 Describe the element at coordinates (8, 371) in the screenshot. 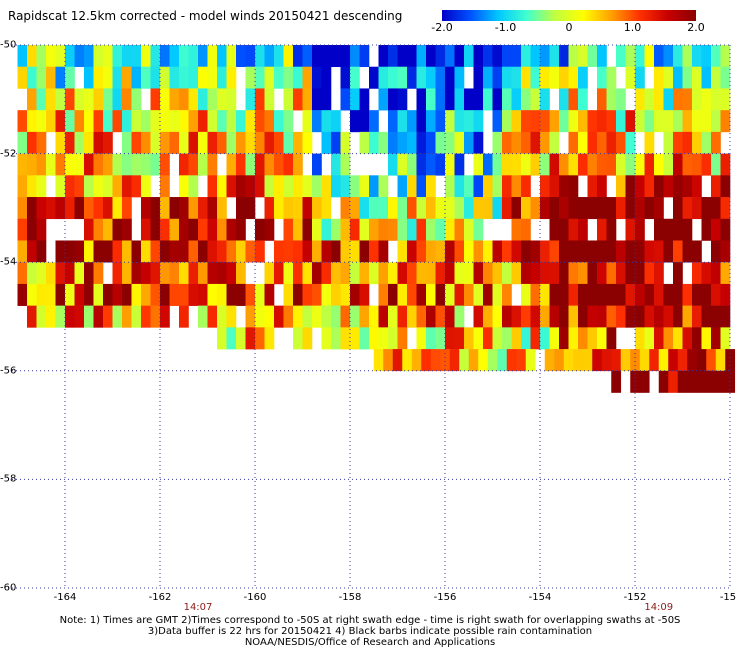

I see `lat-tick-label: -56` at that location.